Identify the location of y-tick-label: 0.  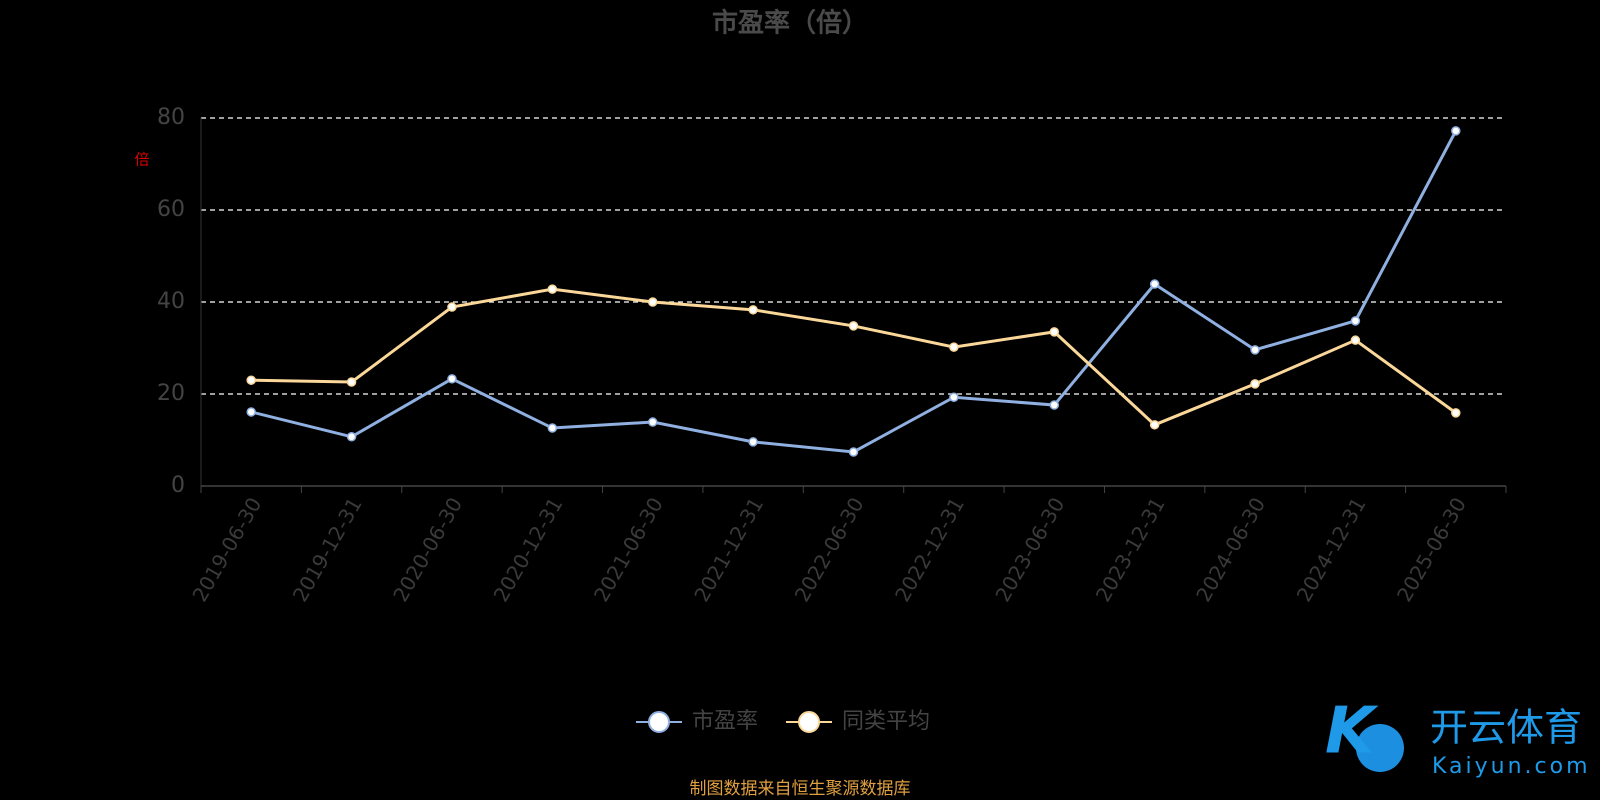
(178, 485).